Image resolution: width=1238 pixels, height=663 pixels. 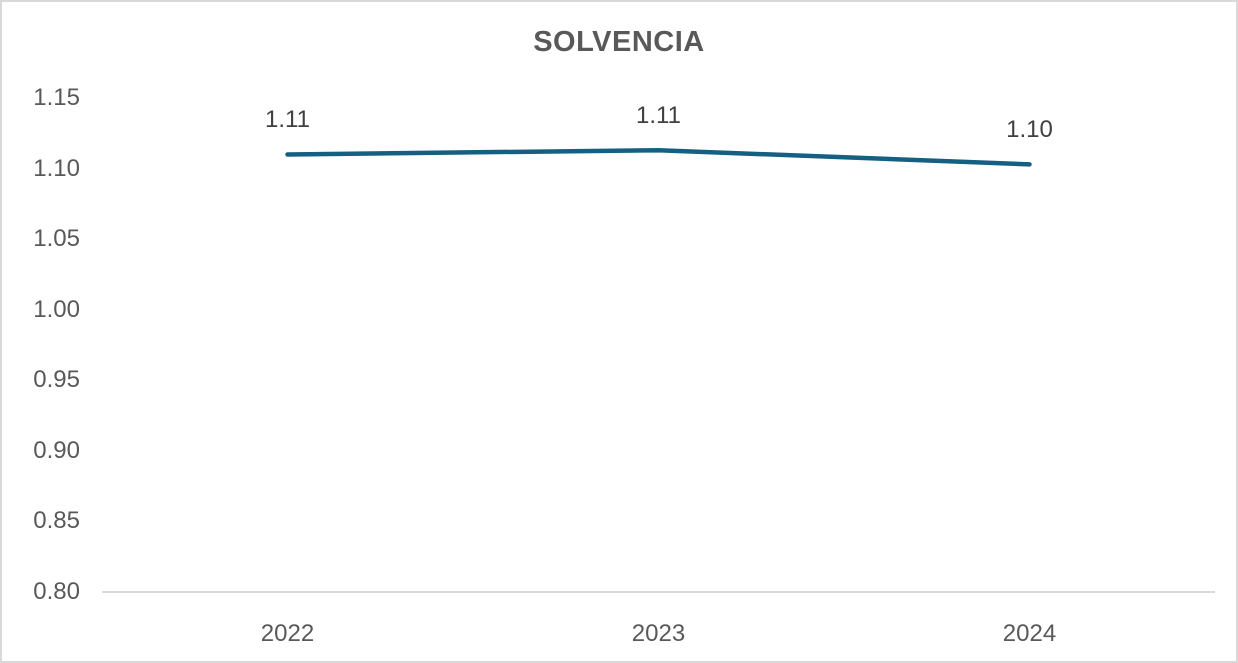 I want to click on y-axis-tick-label: 1.00, so click(x=56, y=309).